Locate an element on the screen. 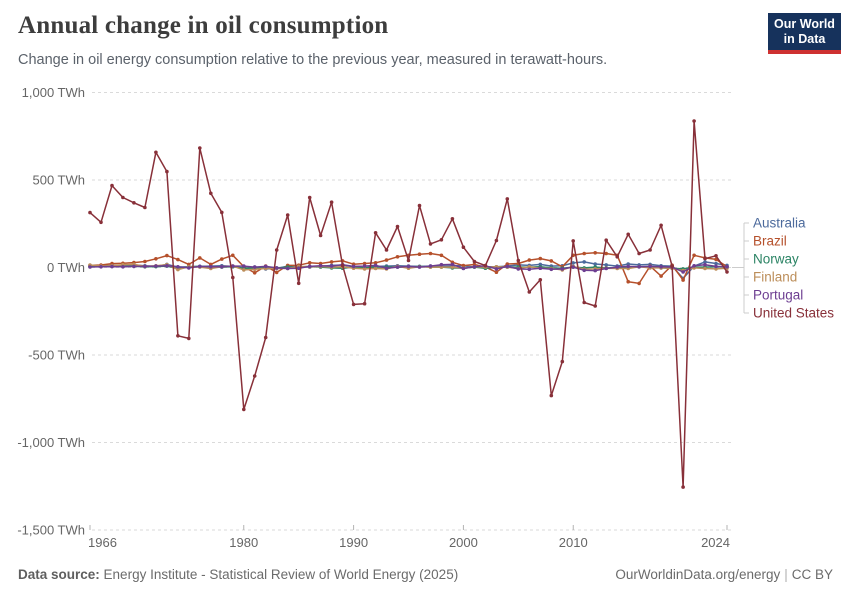  x-tick-label: 1990 is located at coordinates (353, 542).